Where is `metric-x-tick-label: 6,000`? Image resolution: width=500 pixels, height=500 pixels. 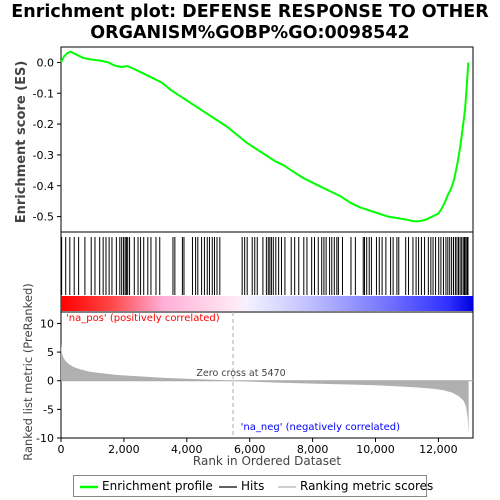 metric-x-tick-label: 6,000 is located at coordinates (250, 449).